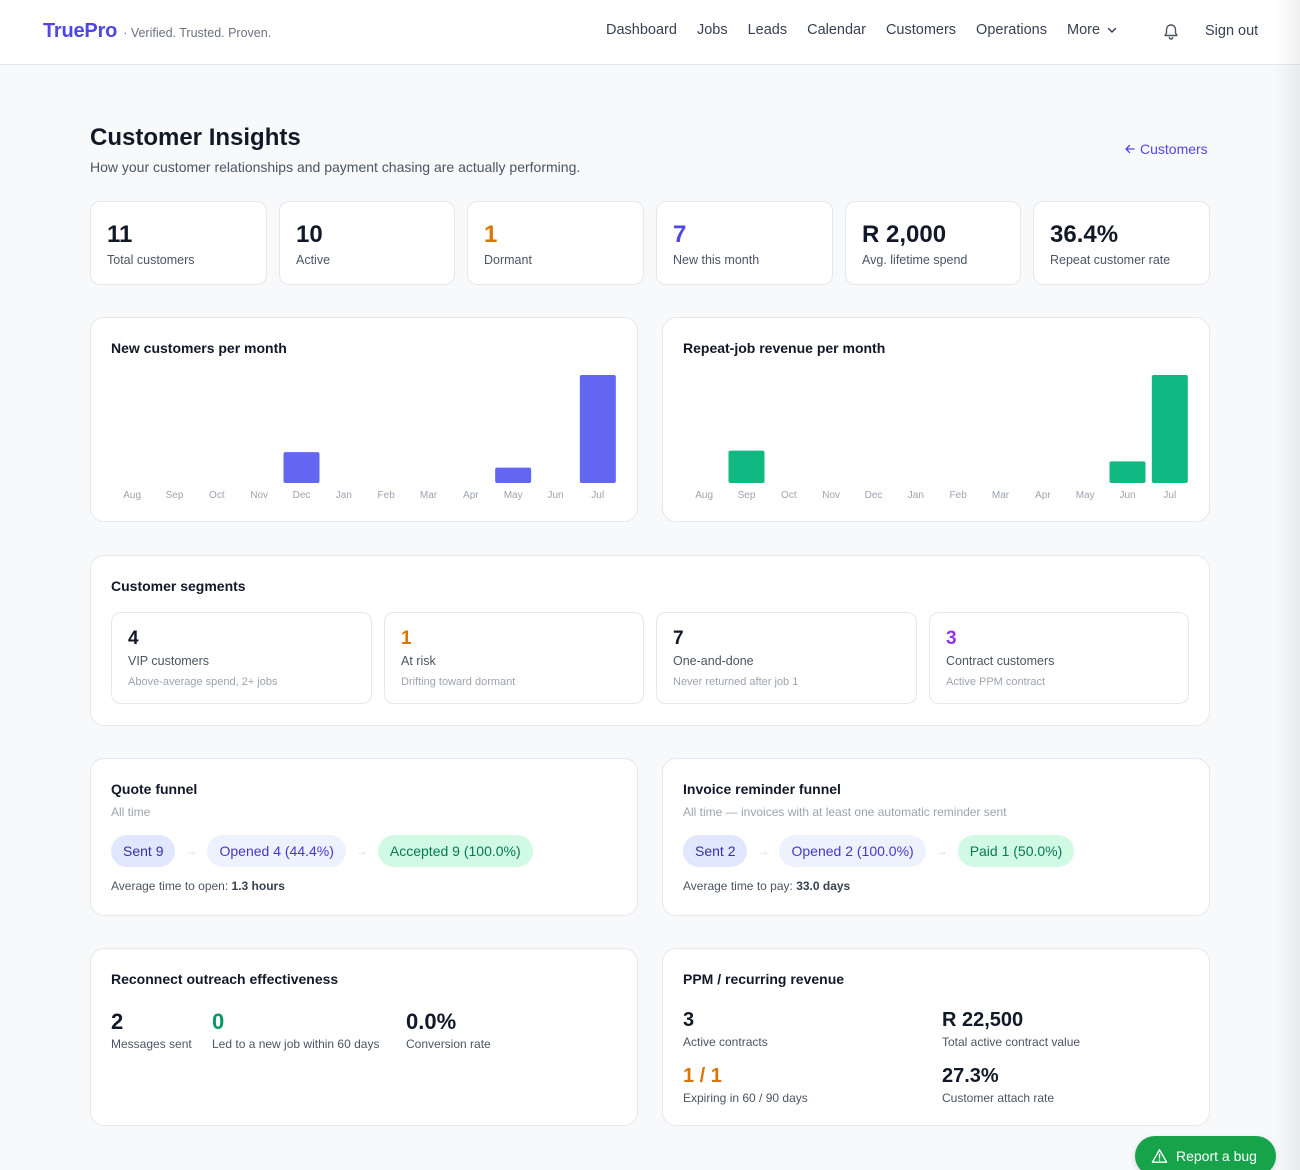 This screenshot has height=1170, width=1300. Describe the element at coordinates (716, 260) in the screenshot. I see `stat-label: New this month` at that location.